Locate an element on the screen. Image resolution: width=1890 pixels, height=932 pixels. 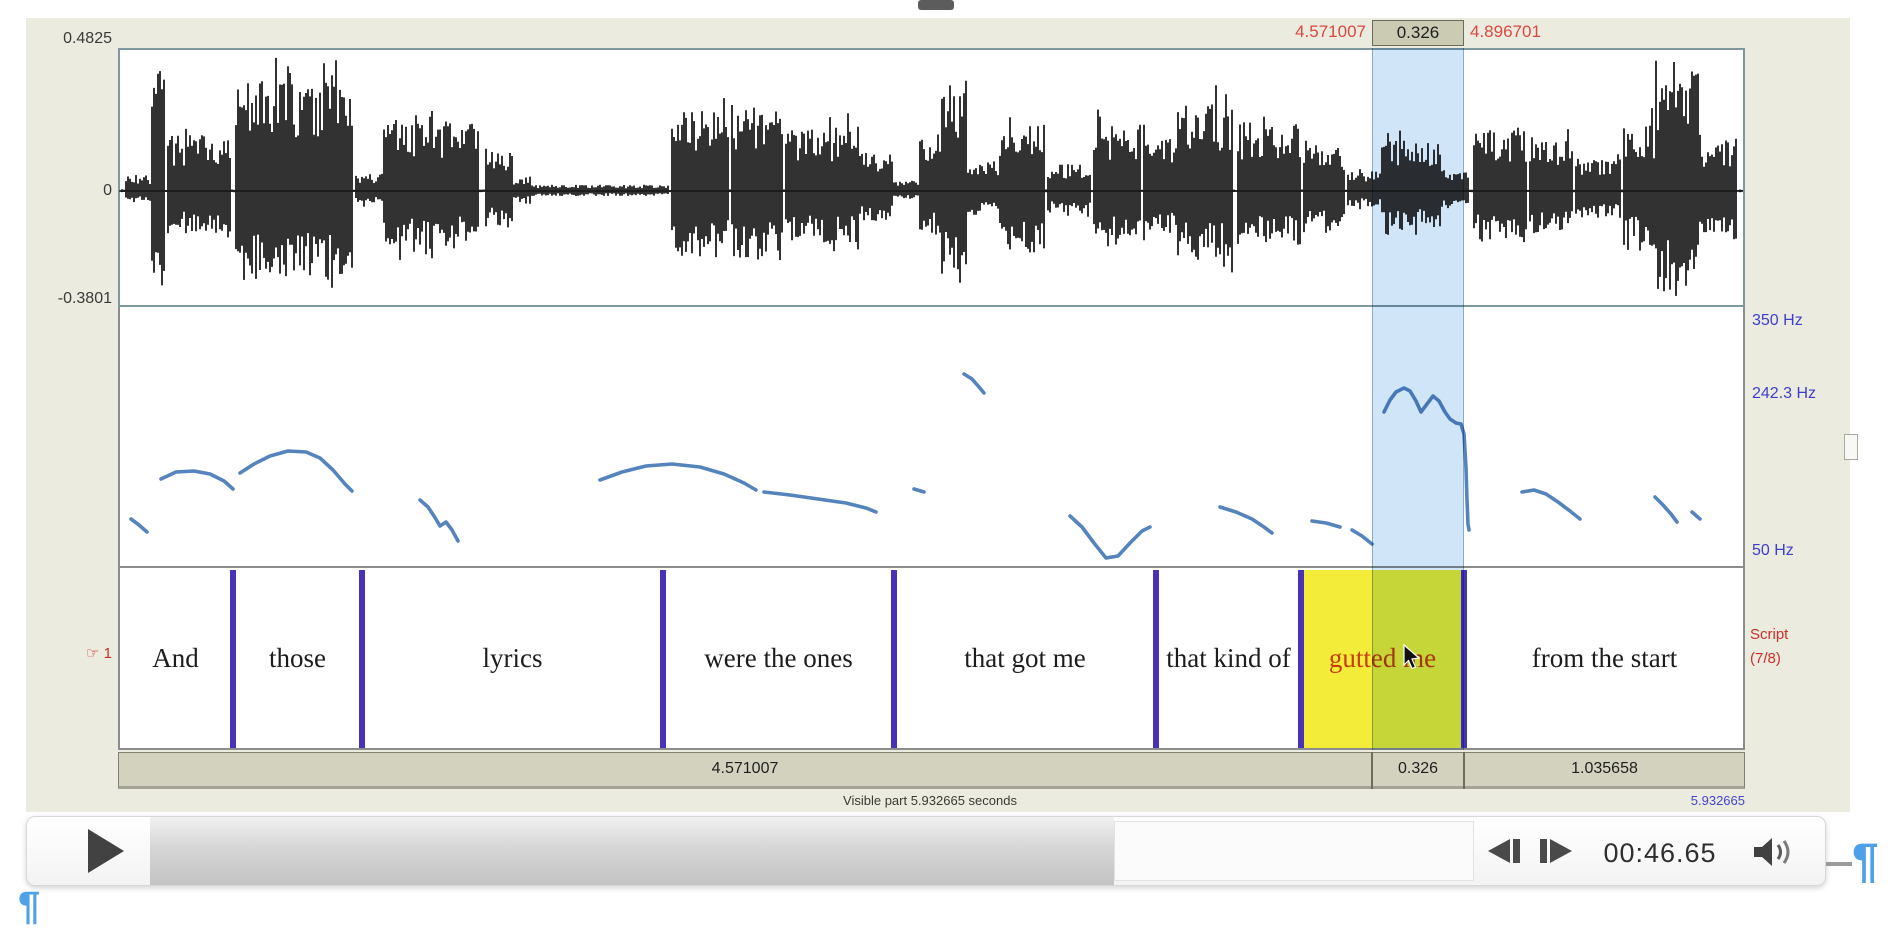
play-button is located at coordinates (105, 851).